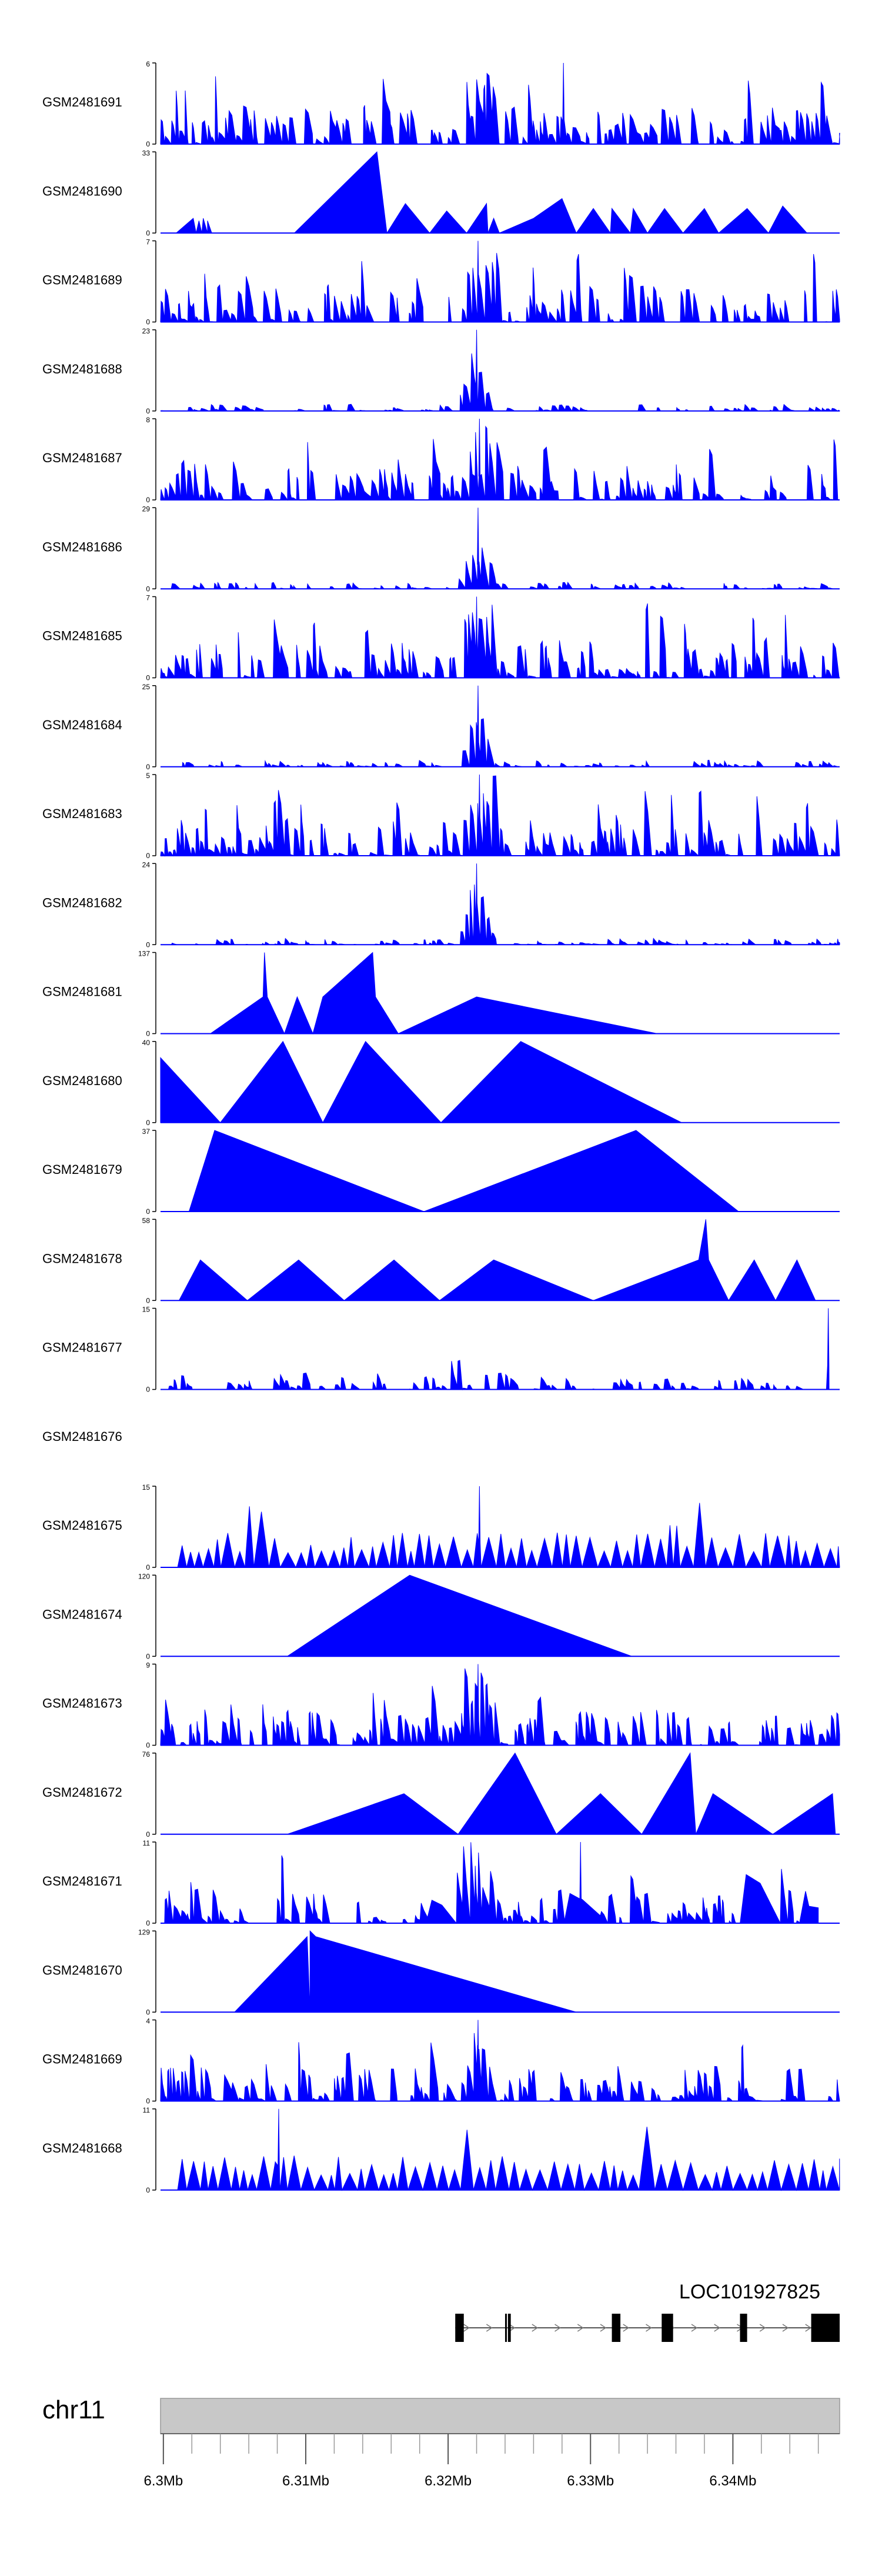 The width and height of the screenshot is (882, 2576). I want to click on x-tick-label: 6.3Mb, so click(163, 2481).